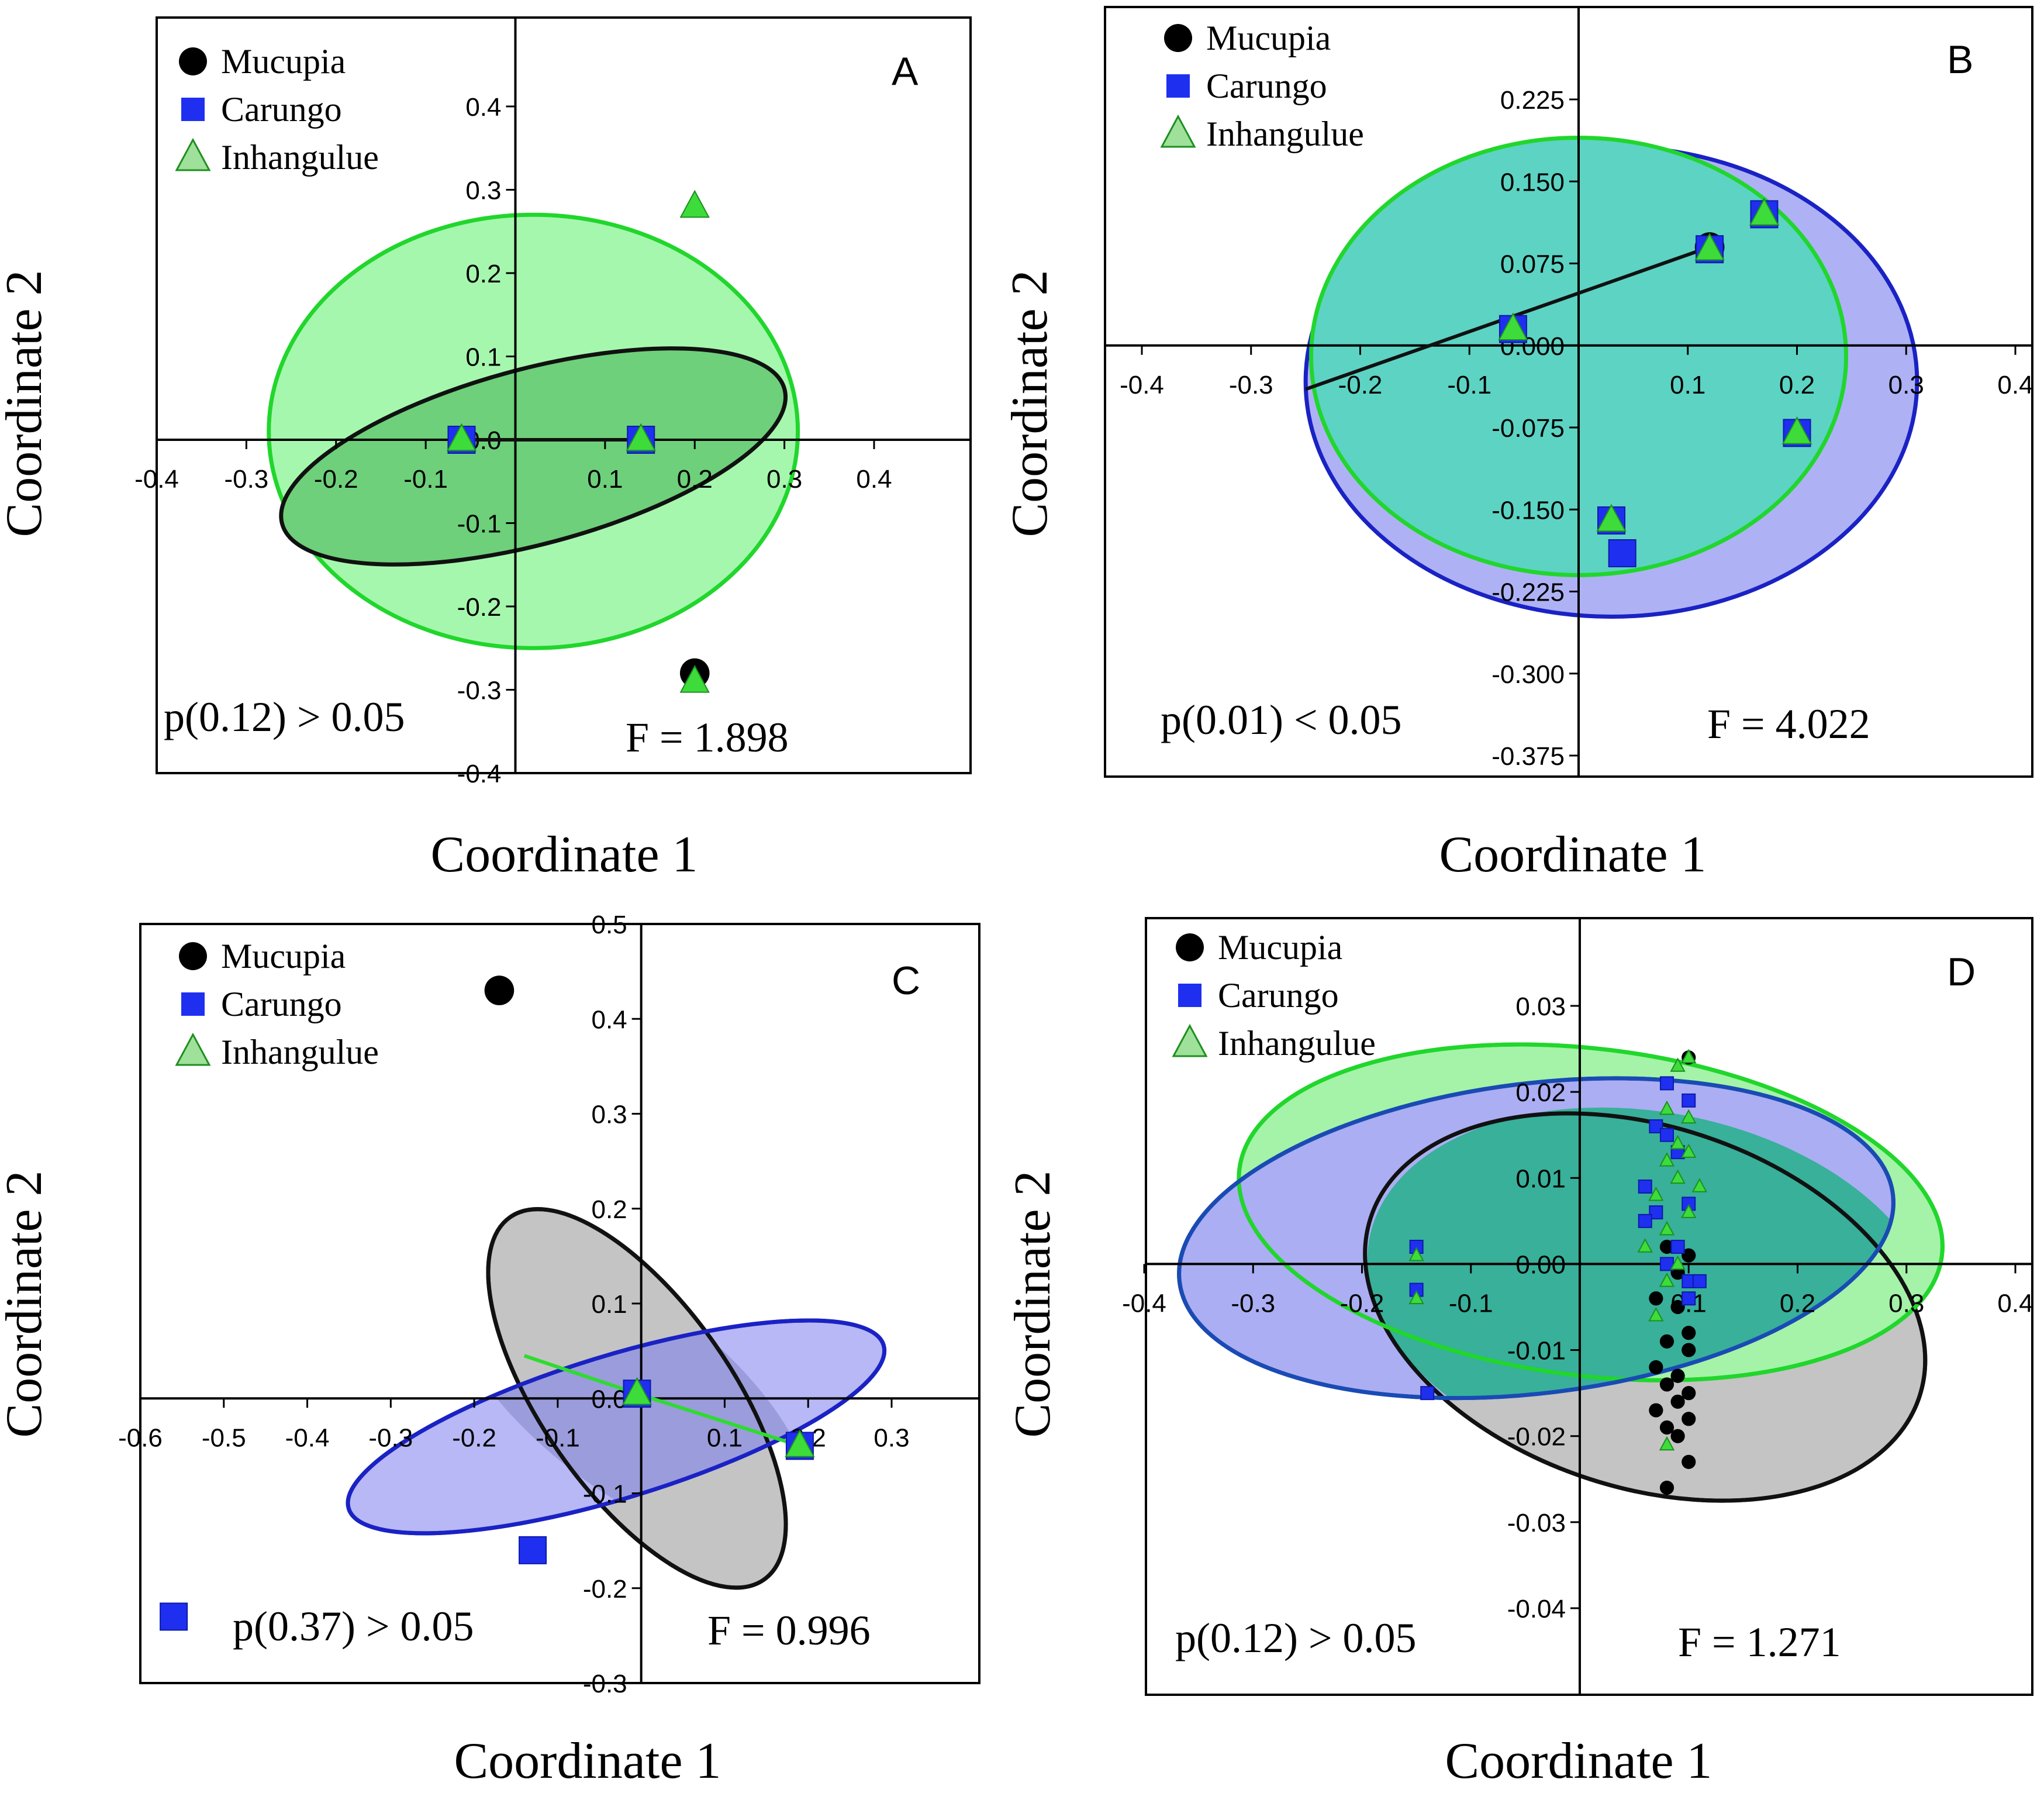  I want to click on x-tick-label: -0.6, so click(140, 1437).